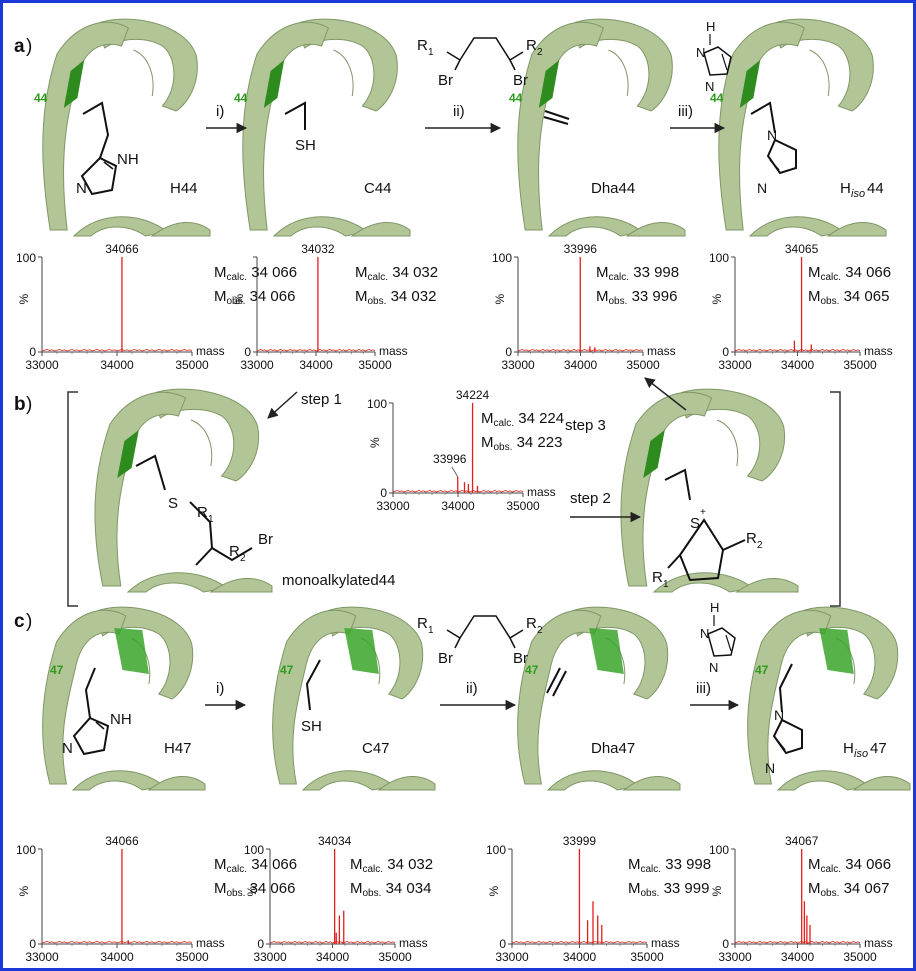 Image resolution: width=916 pixels, height=971 pixels. I want to click on svg-text: H, so click(710, 26).